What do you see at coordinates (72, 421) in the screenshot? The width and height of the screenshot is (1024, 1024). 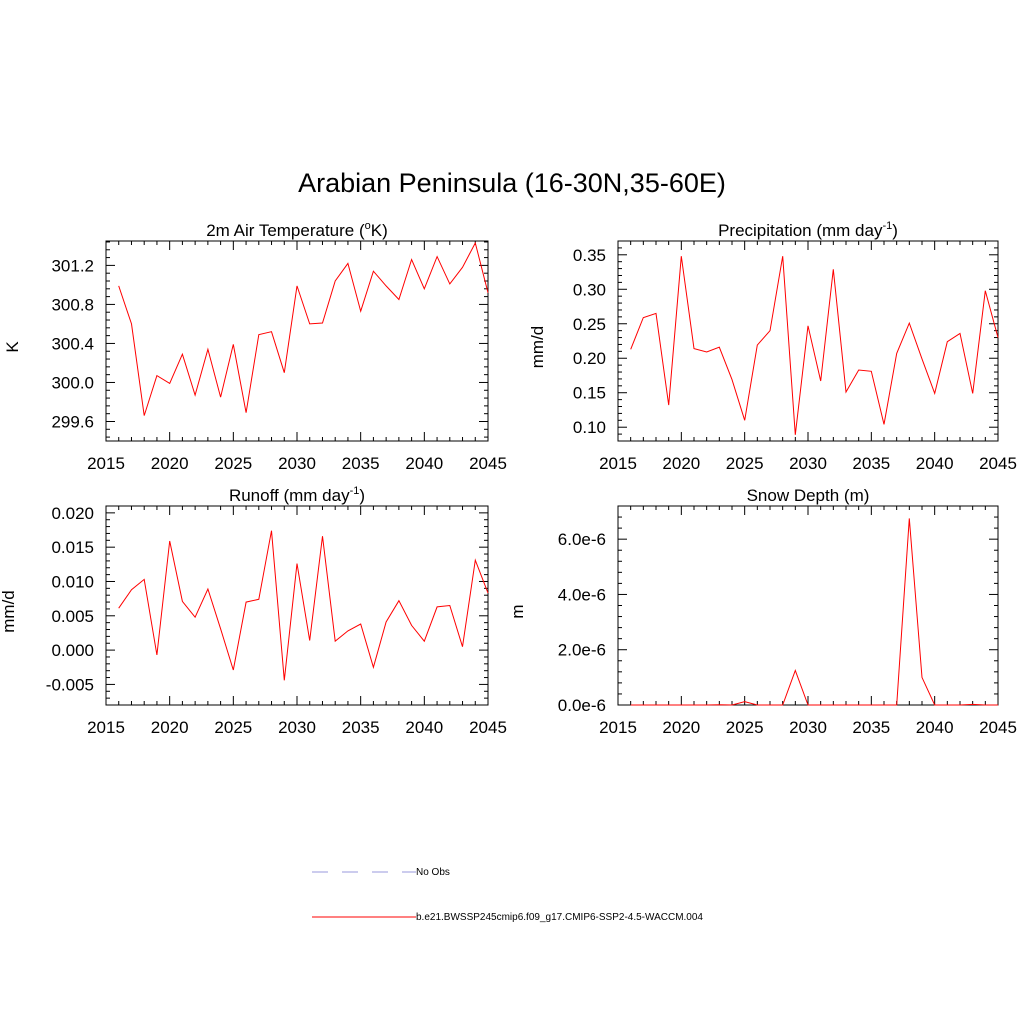 I see `panel-1-ytick-label: 299.6` at bounding box center [72, 421].